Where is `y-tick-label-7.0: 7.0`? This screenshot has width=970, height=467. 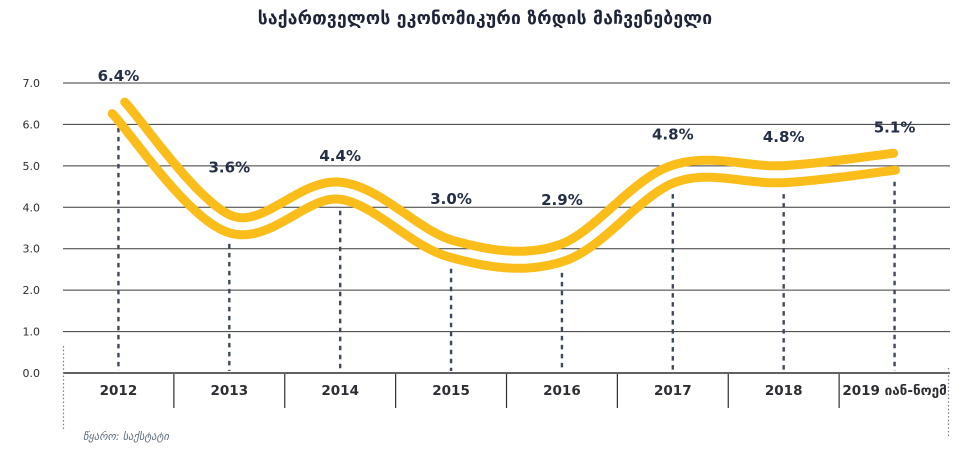
y-tick-label-7.0: 7.0 is located at coordinates (32, 83).